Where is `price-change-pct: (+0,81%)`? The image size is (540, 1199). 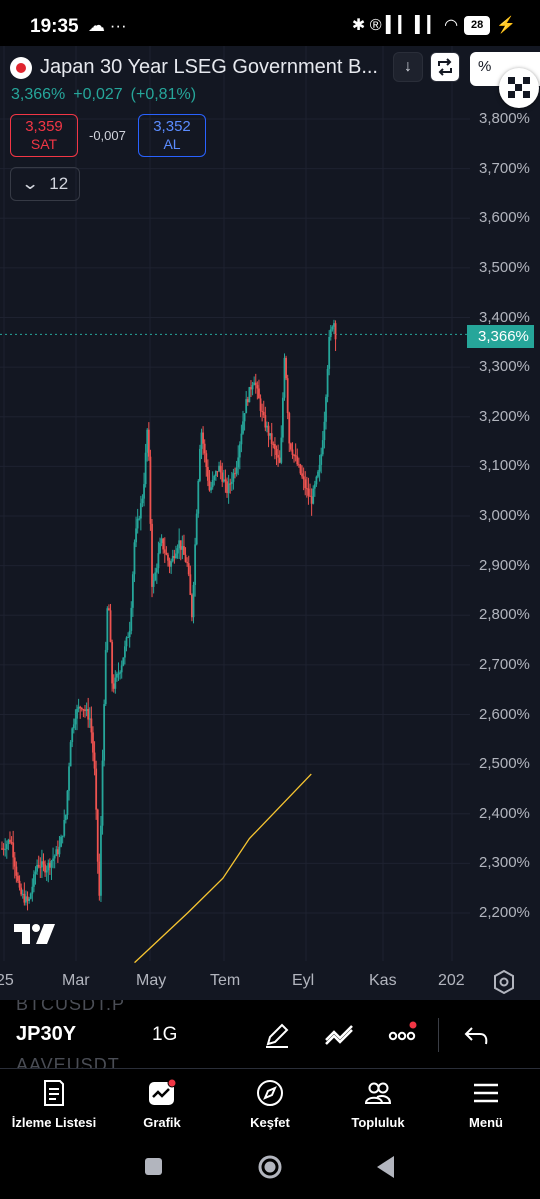 price-change-pct: (+0,81%) is located at coordinates (163, 94).